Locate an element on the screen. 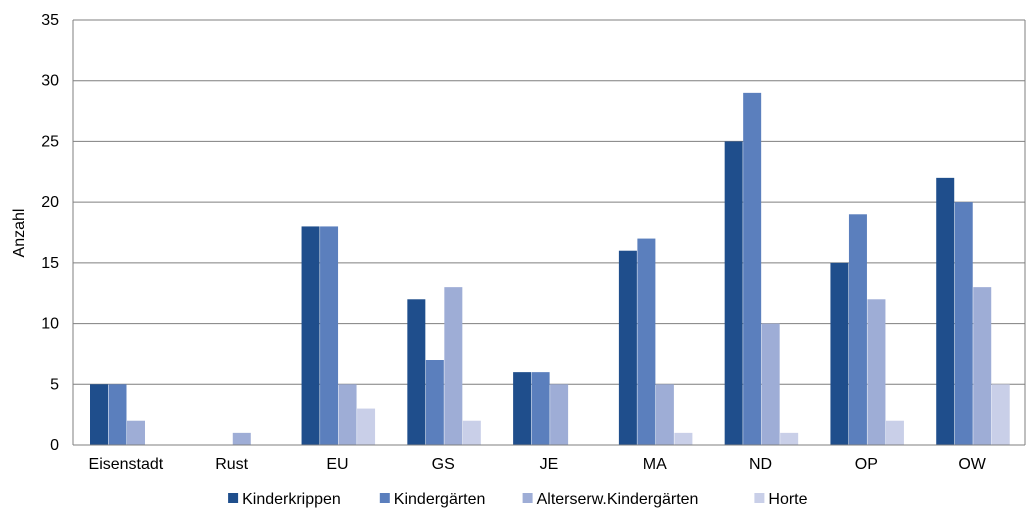 Image resolution: width=1033 pixels, height=521 pixels. y-tick-label: 35 is located at coordinates (50, 20).